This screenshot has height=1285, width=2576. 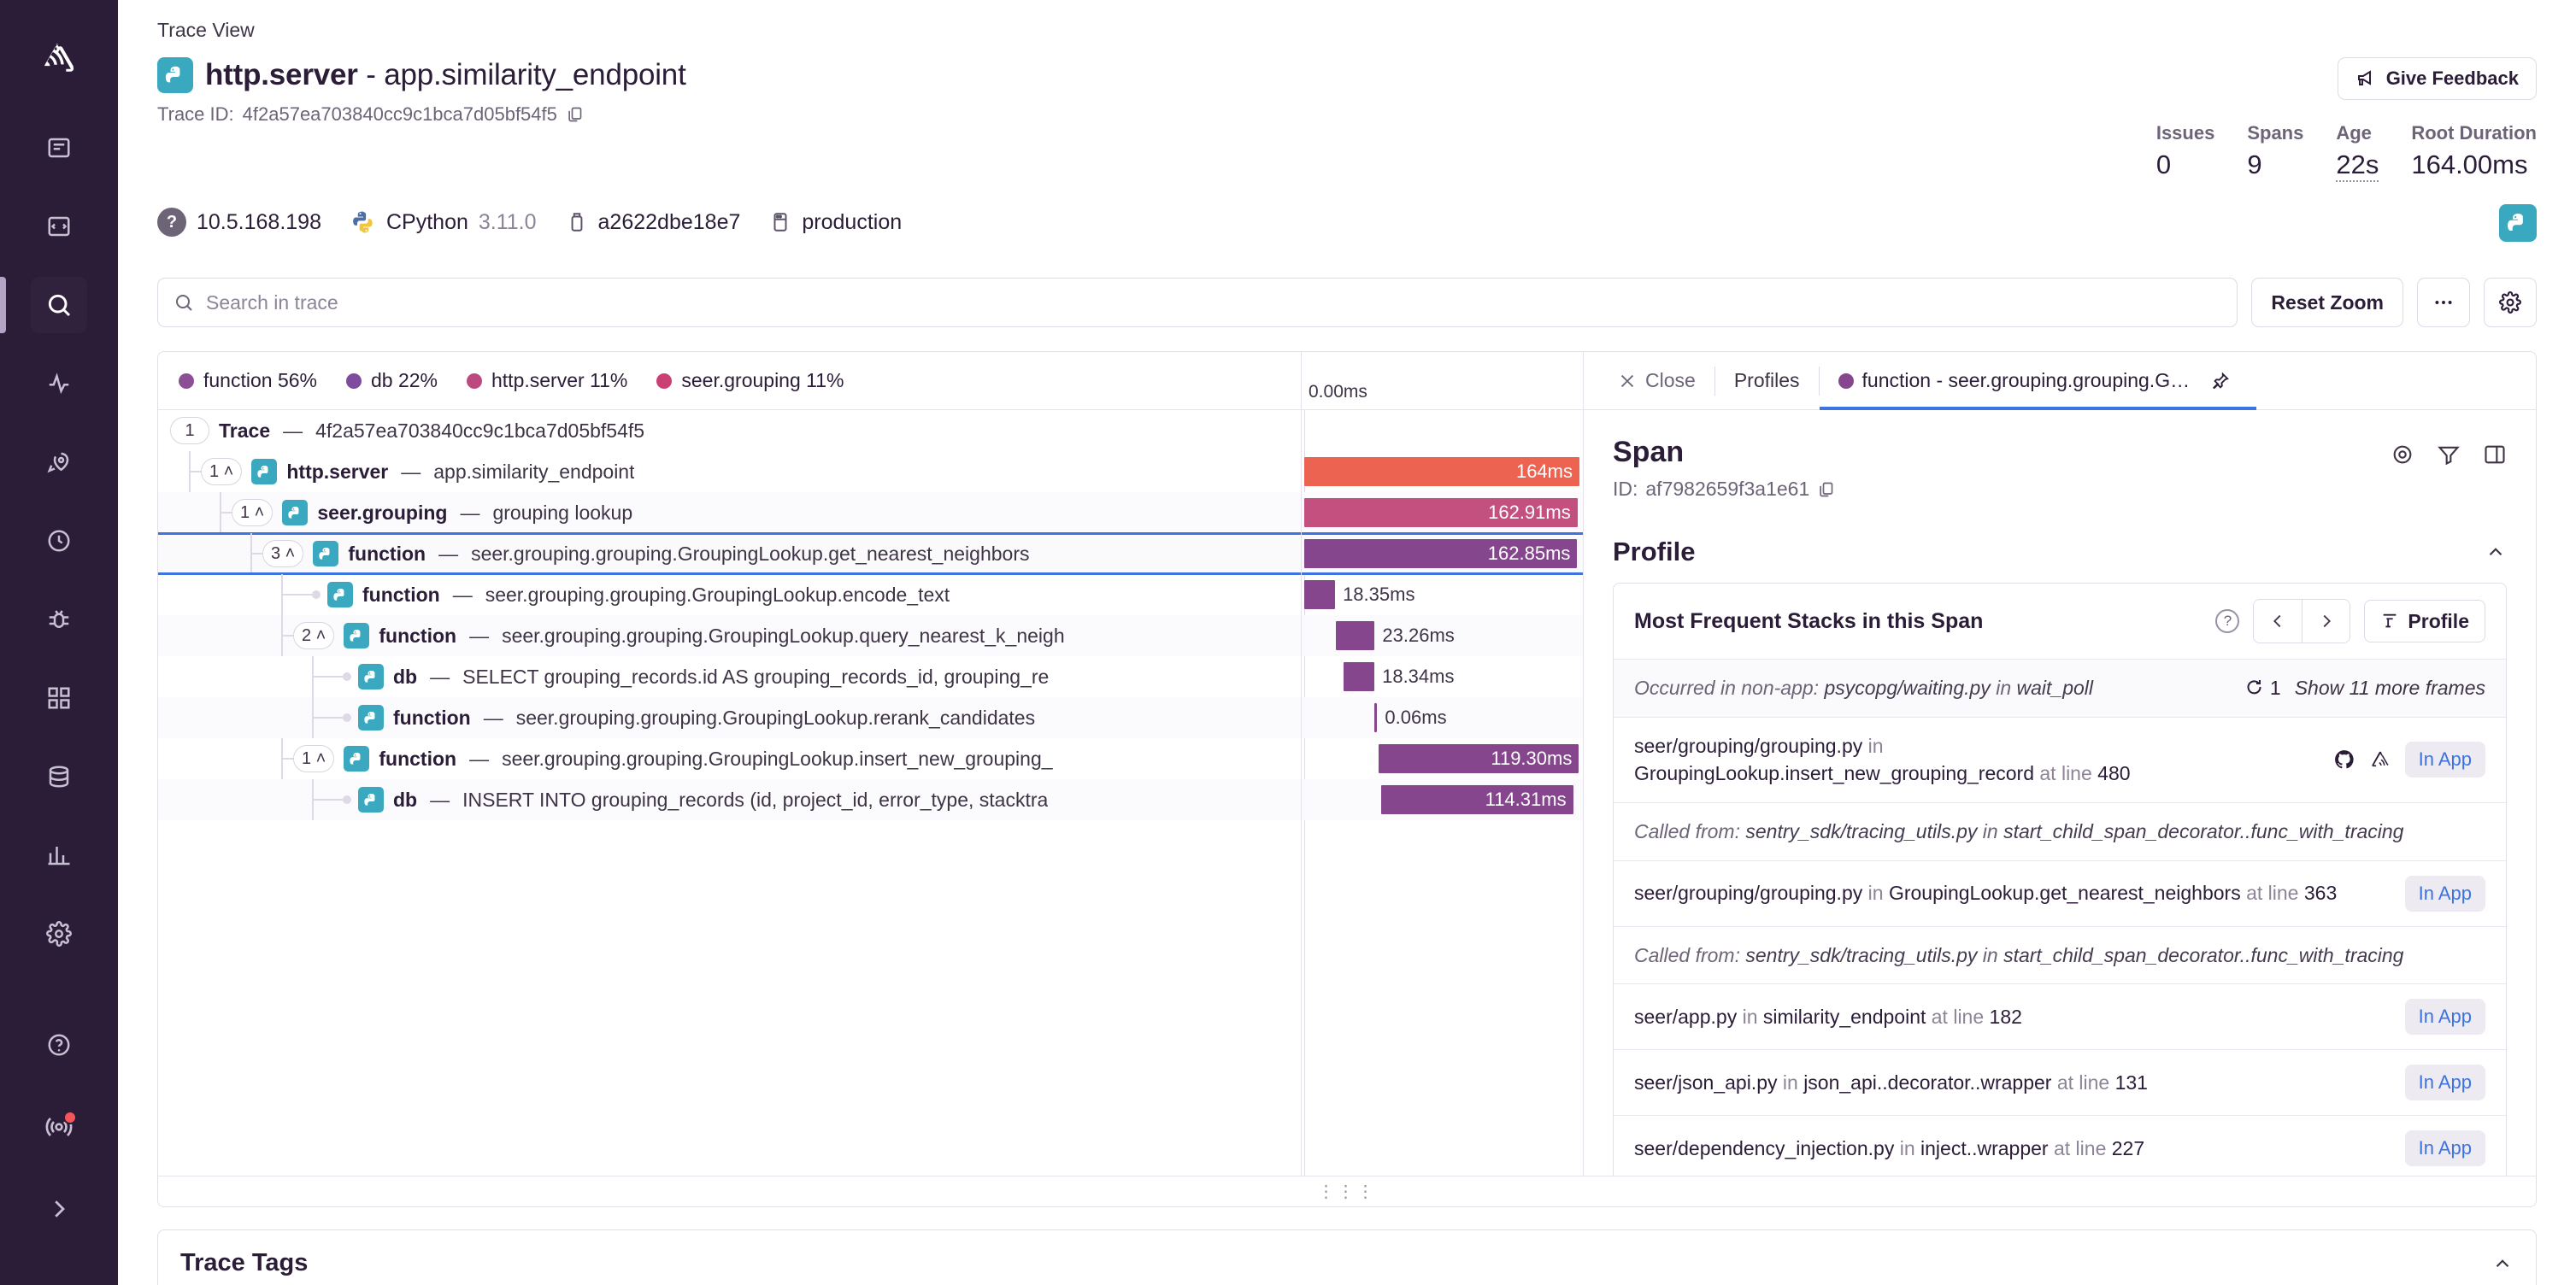 I want to click on span-duration-bar: 18.34ms, so click(x=1399, y=676).